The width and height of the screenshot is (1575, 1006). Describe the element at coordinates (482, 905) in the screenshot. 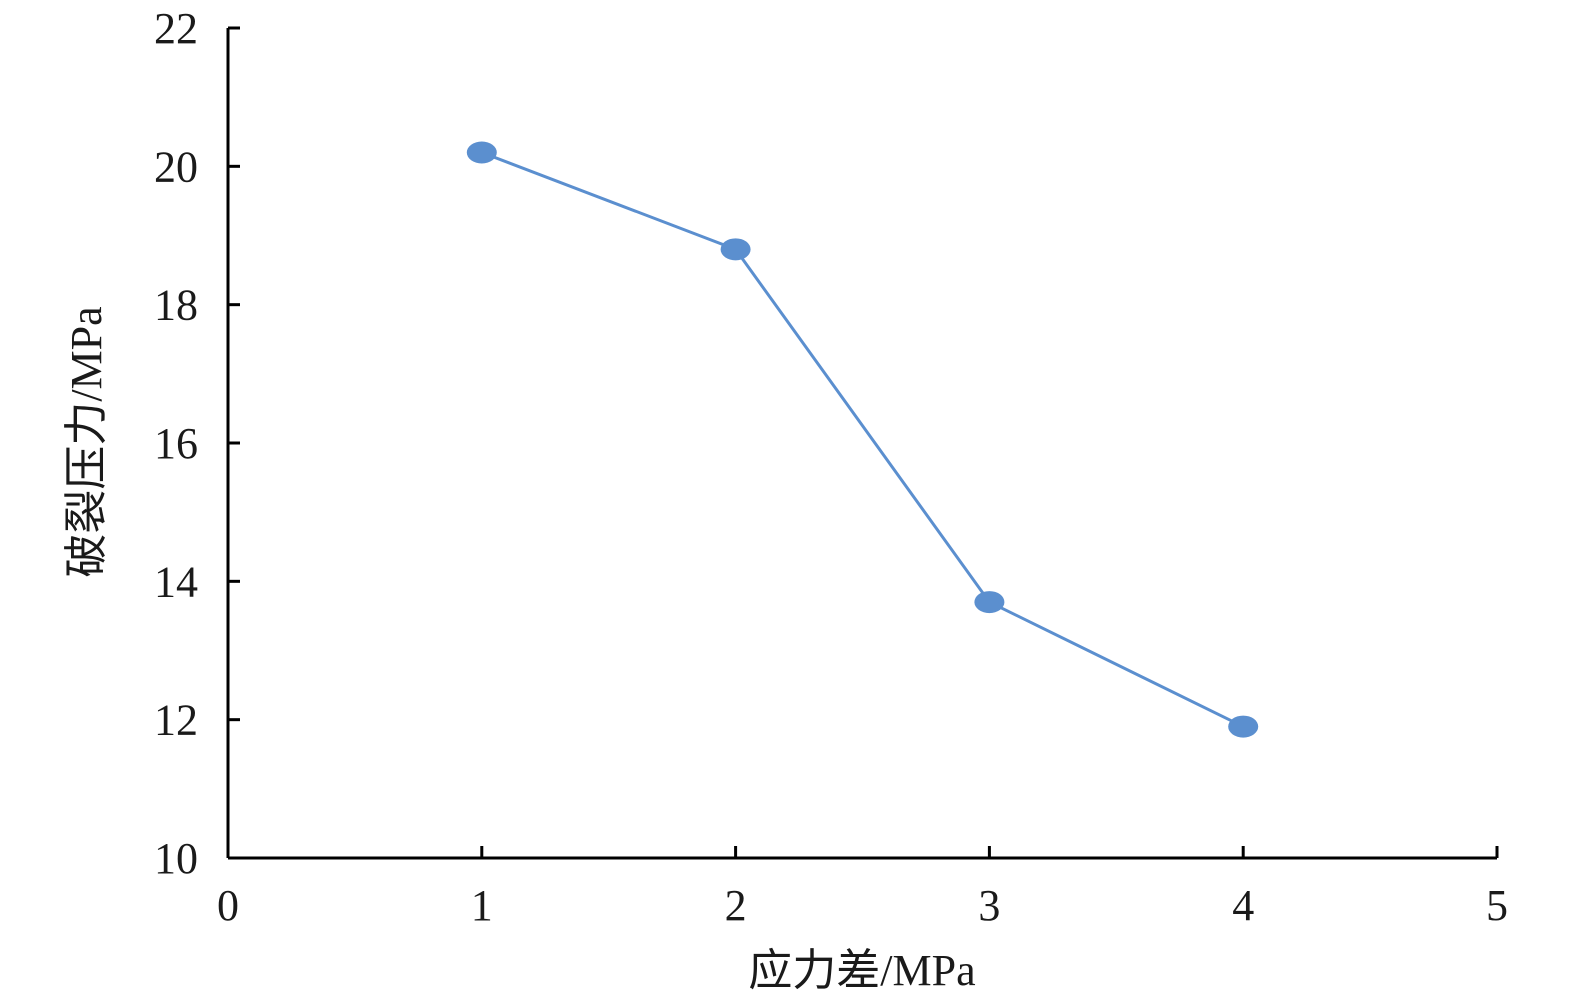

I see `x-tick-label: 1` at that location.